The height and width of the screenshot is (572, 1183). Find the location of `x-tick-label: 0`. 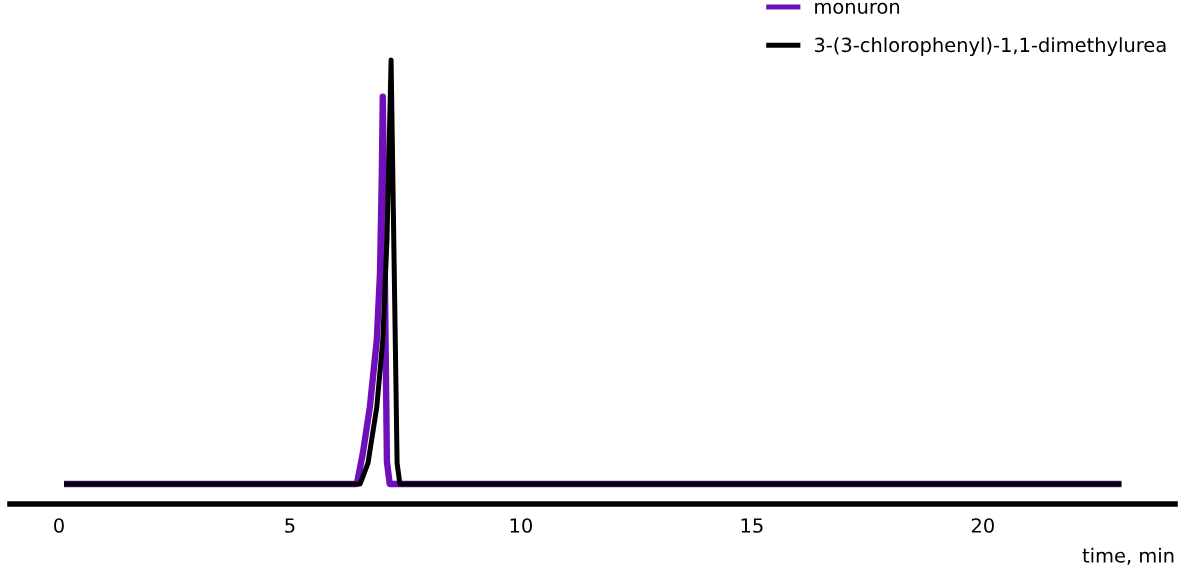

x-tick-label: 0 is located at coordinates (59, 525).